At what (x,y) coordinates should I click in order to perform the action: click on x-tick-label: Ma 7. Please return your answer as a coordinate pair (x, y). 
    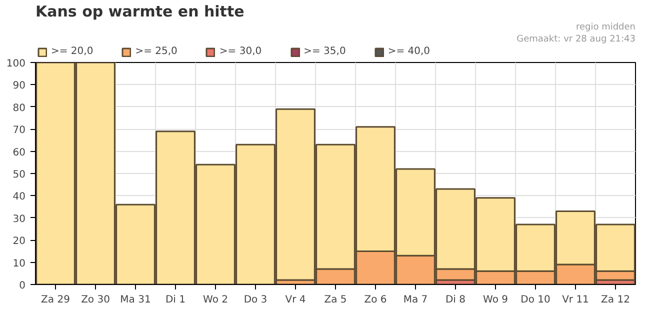
    Looking at the image, I should click on (415, 300).